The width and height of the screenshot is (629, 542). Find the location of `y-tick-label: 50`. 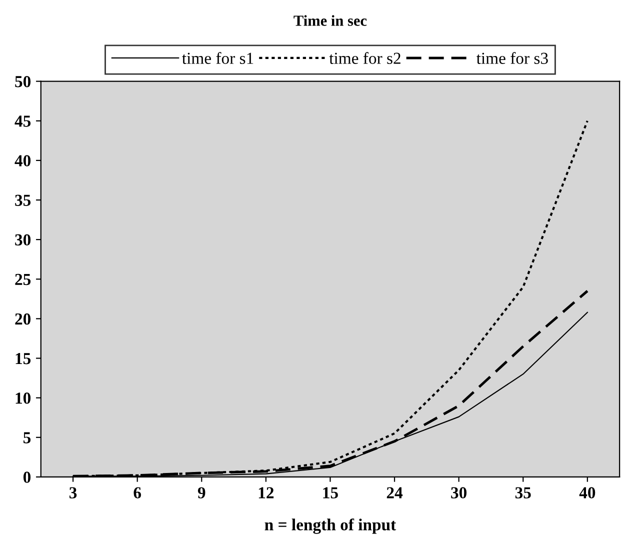

y-tick-label: 50 is located at coordinates (23, 82).